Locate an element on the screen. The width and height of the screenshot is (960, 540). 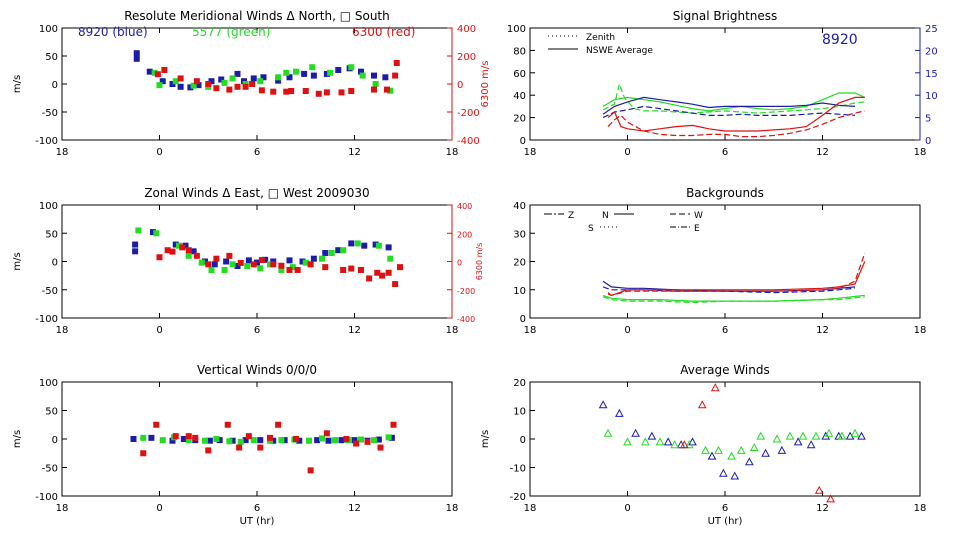
y-tick-label: 0 is located at coordinates (55, 85).